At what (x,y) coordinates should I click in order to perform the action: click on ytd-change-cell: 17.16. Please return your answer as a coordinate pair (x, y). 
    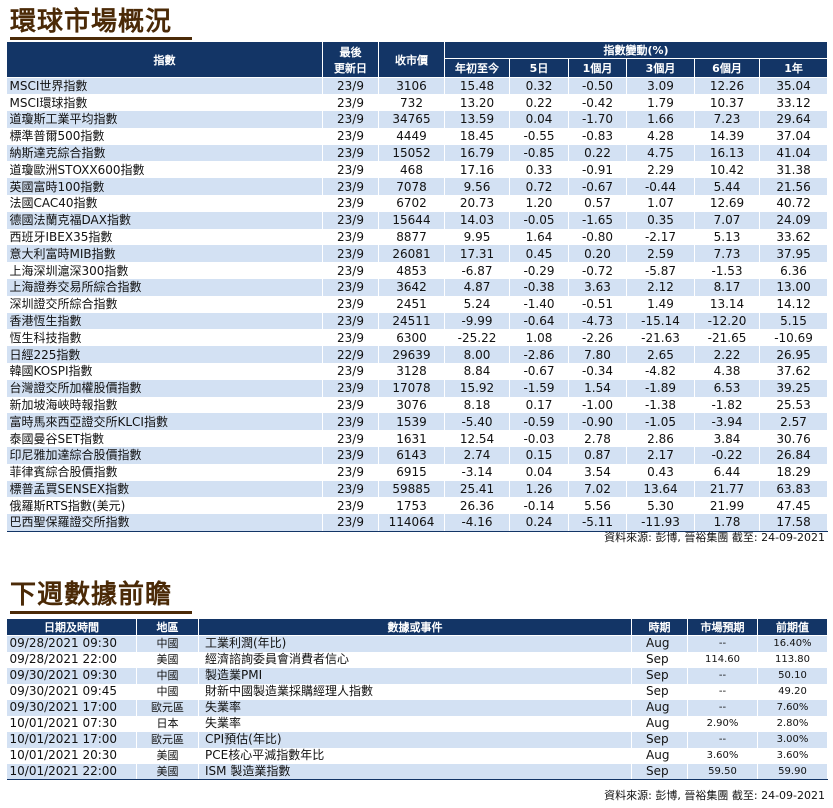
    Looking at the image, I should click on (477, 170).